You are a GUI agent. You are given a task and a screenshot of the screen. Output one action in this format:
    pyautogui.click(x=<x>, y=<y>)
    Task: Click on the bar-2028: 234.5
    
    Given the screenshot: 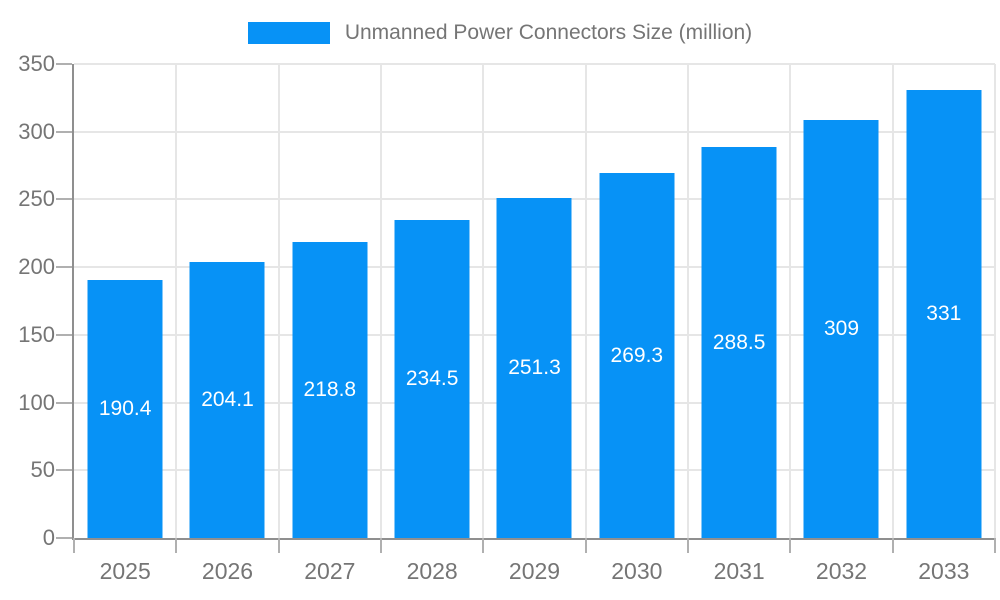 What is the action you would take?
    pyautogui.click(x=432, y=379)
    